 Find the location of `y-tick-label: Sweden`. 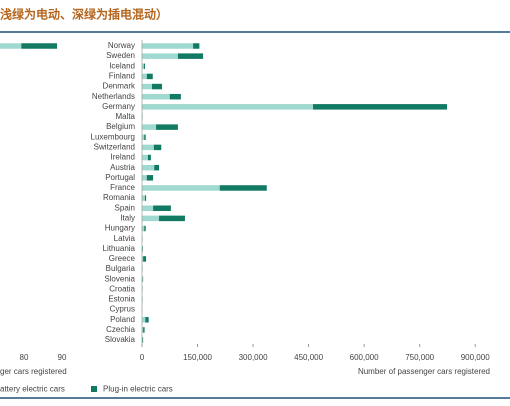

y-tick-label: Sweden is located at coordinates (120, 55).